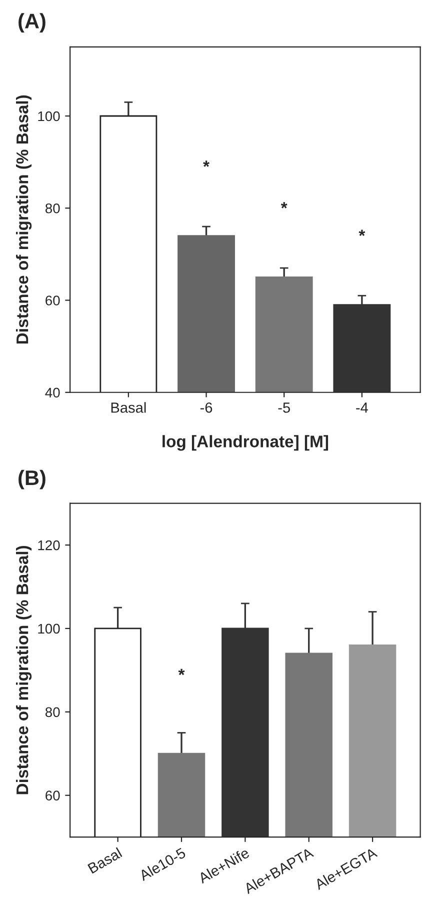 The image size is (422, 902). What do you see at coordinates (362, 407) in the screenshot?
I see `x-tick-label: -4` at bounding box center [362, 407].